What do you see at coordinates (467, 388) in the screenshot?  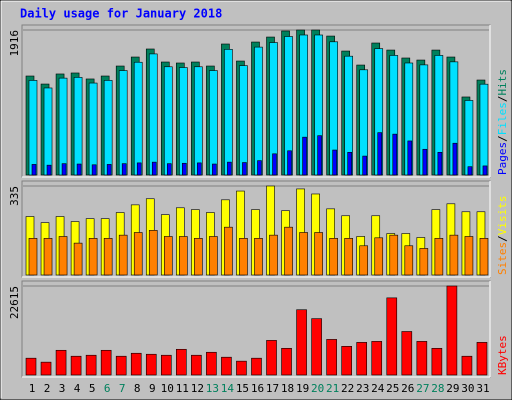 I see `x-tick-label: 30` at bounding box center [467, 388].